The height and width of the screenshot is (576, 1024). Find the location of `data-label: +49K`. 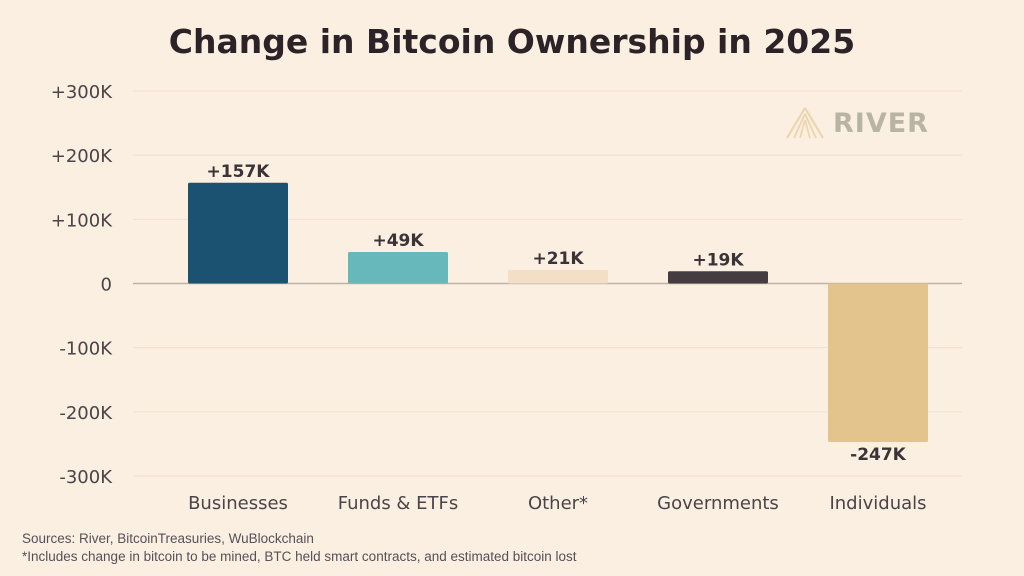

data-label: +49K is located at coordinates (398, 241).